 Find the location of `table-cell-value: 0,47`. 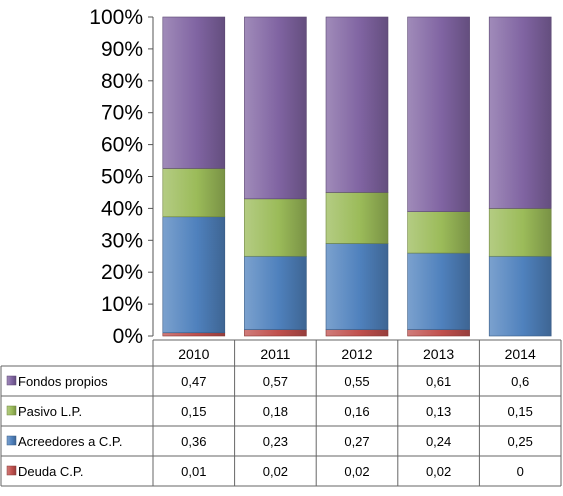

table-cell-value: 0,47 is located at coordinates (193, 381).